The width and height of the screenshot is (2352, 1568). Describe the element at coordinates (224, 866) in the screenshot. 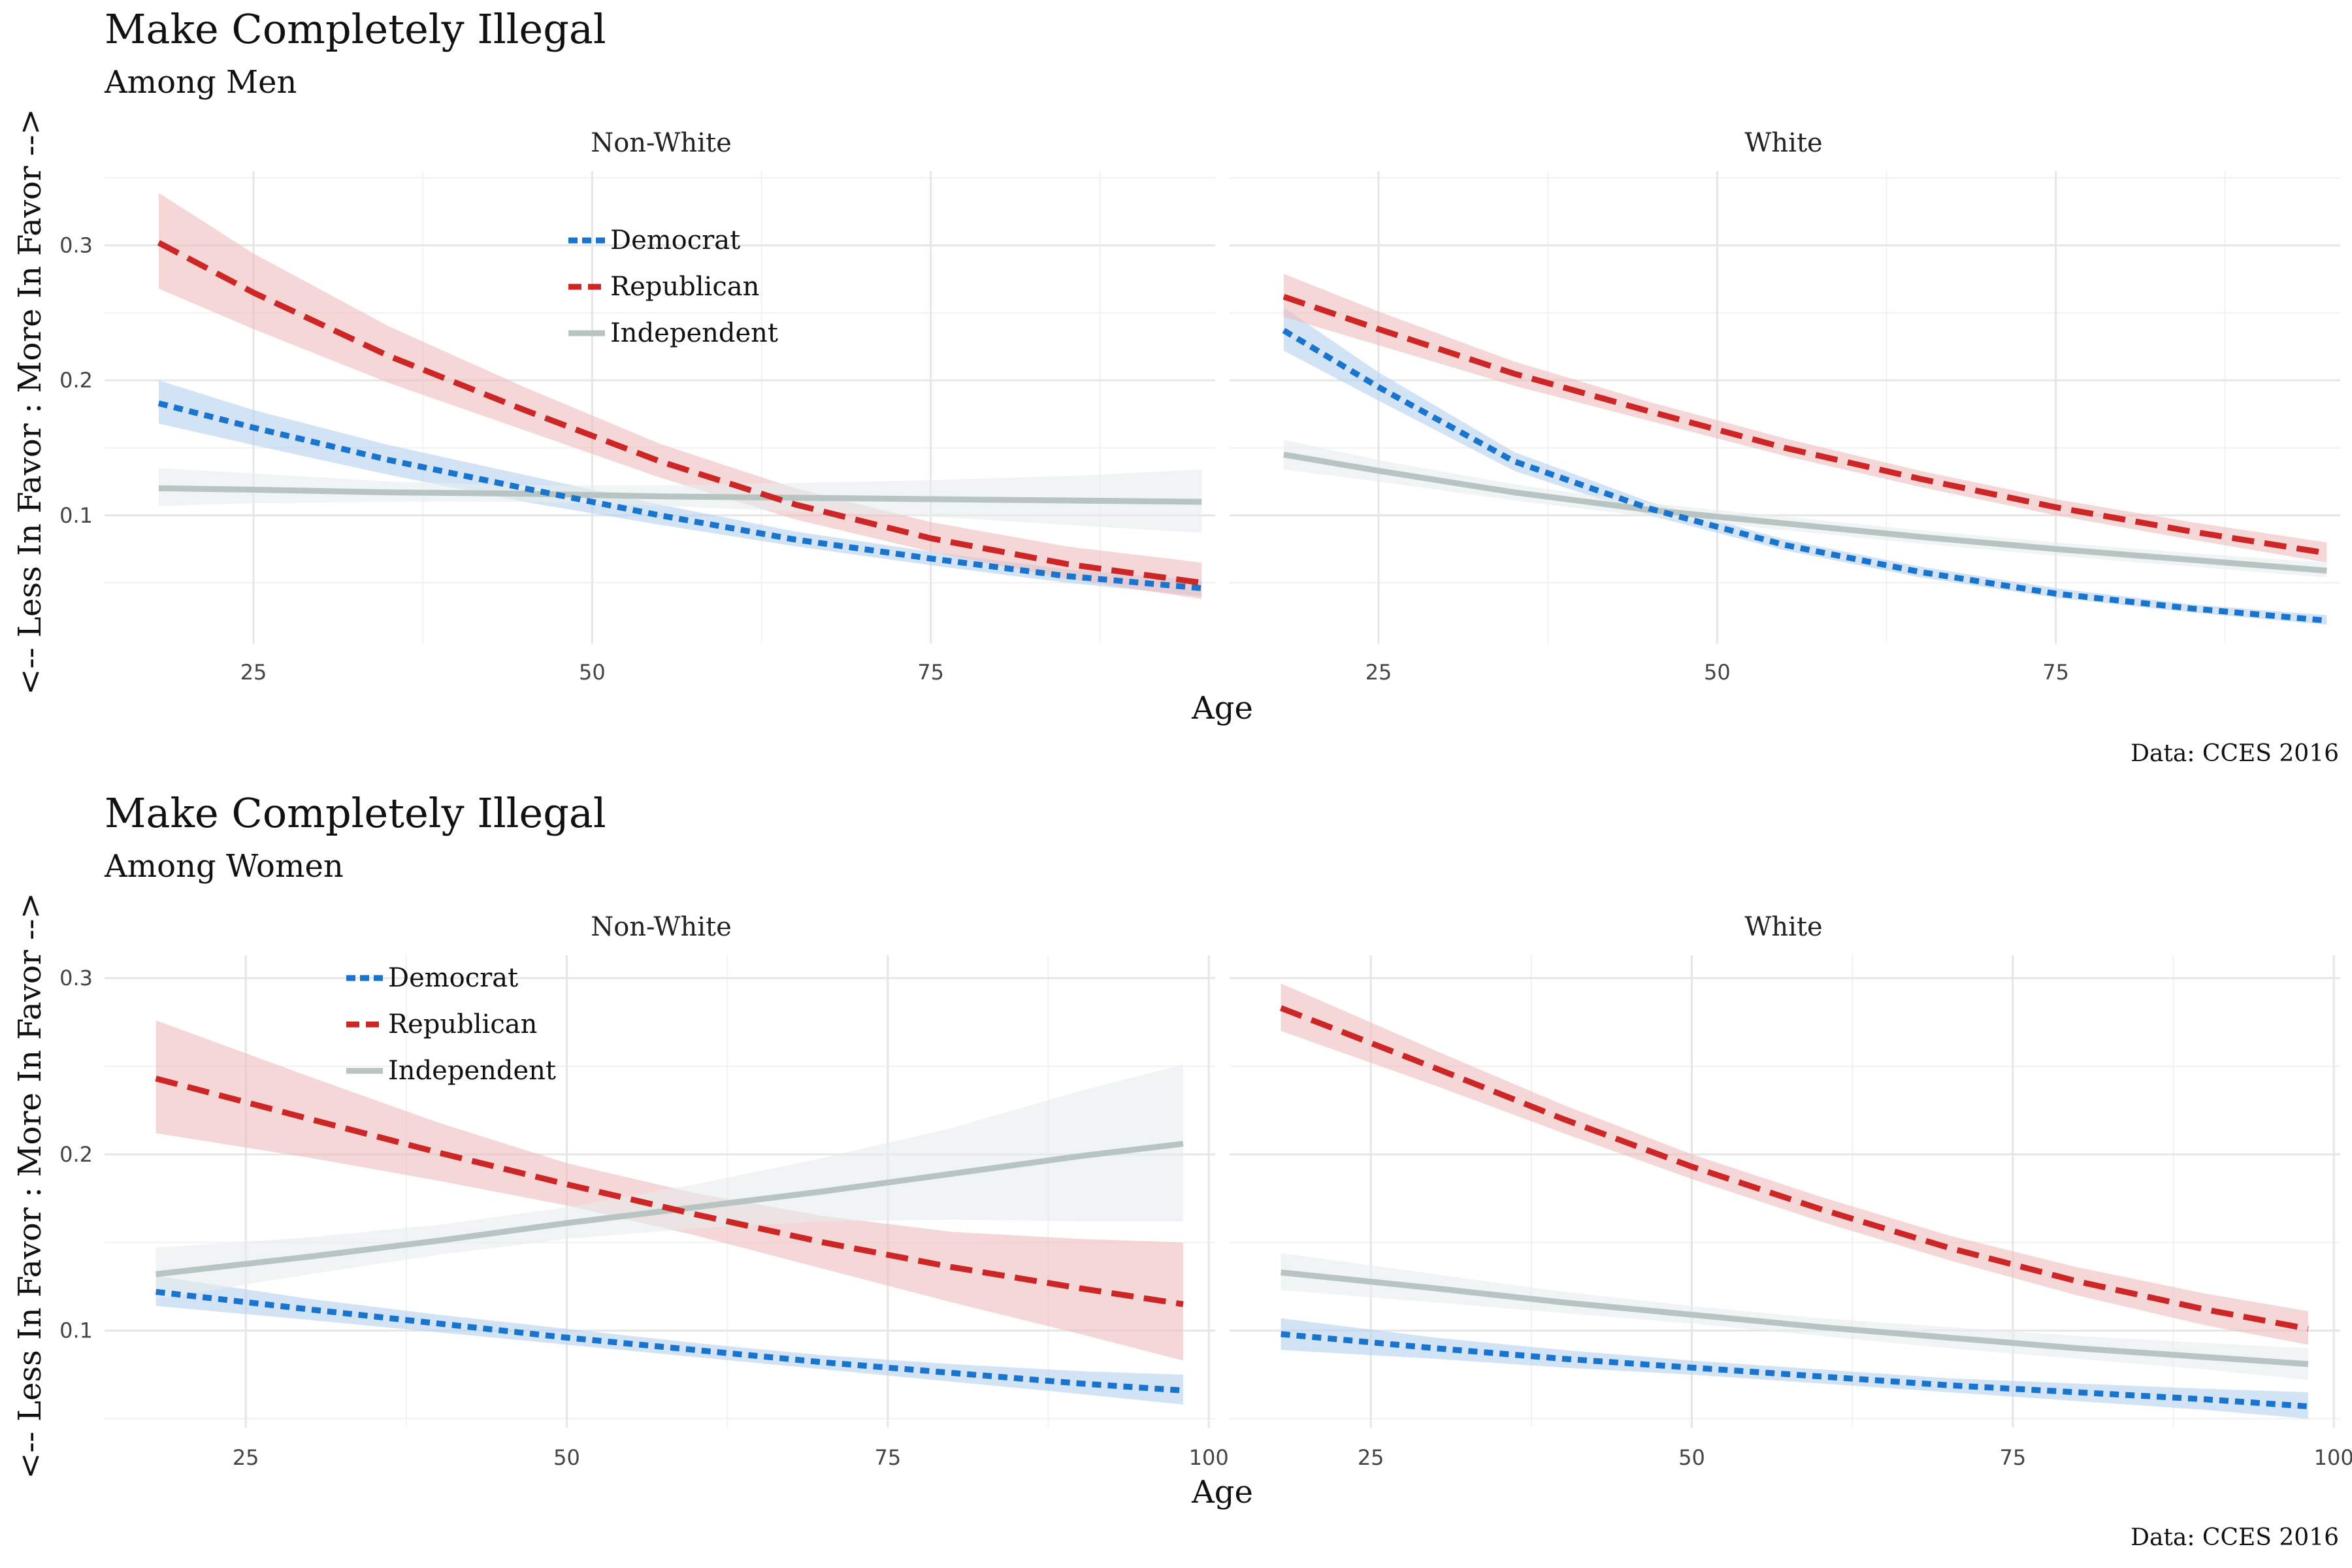

I see `chart-subtitle: Among Women` at that location.